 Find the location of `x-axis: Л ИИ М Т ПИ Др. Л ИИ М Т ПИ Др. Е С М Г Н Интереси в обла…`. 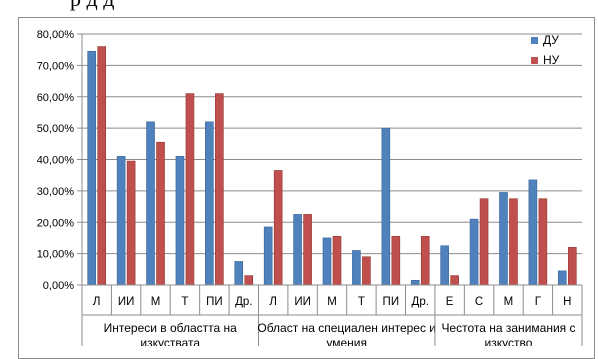

x-axis: Л ИИ М Т ПИ Др. Л ИИ М Т ПИ Др. Е С М Г Н Интереси в обла… is located at coordinates (332, 315).